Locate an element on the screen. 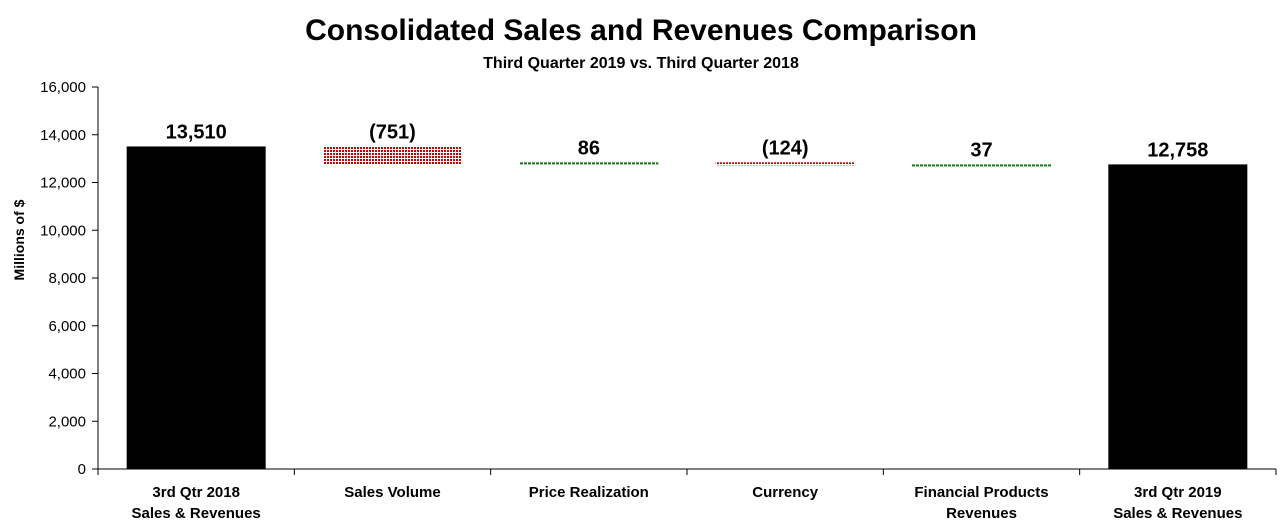 The width and height of the screenshot is (1280, 527). data-label: 86 is located at coordinates (589, 148).